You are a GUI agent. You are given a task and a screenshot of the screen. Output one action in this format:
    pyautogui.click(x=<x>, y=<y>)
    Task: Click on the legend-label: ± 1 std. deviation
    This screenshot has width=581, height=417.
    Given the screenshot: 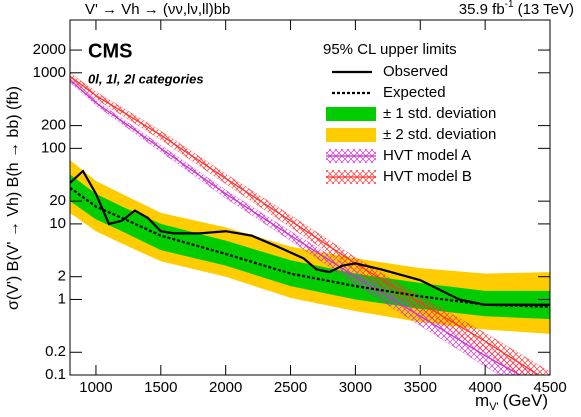 What is the action you would take?
    pyautogui.click(x=439, y=113)
    